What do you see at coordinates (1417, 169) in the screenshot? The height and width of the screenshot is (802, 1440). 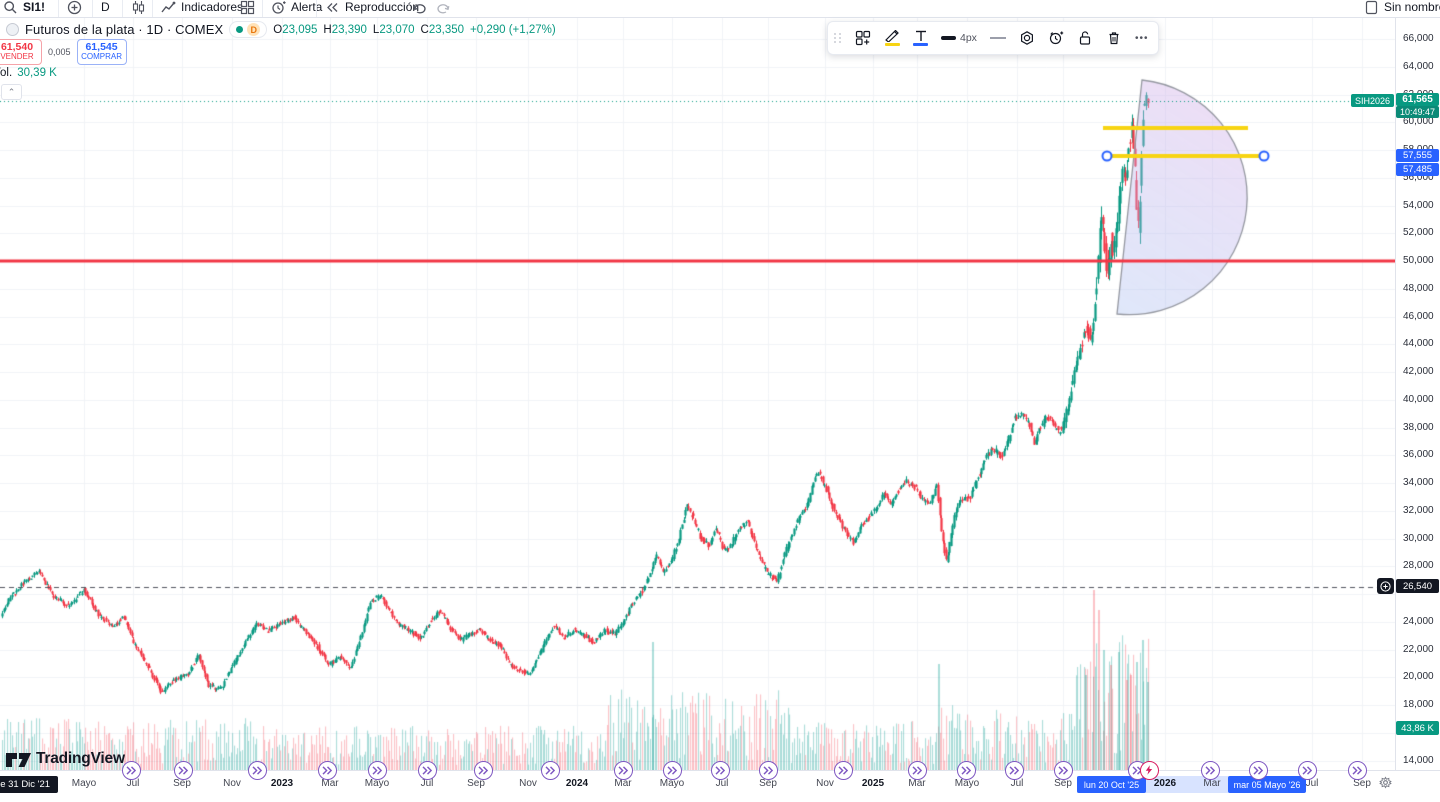 I see `drawing-price-label-2: 57,485` at bounding box center [1417, 169].